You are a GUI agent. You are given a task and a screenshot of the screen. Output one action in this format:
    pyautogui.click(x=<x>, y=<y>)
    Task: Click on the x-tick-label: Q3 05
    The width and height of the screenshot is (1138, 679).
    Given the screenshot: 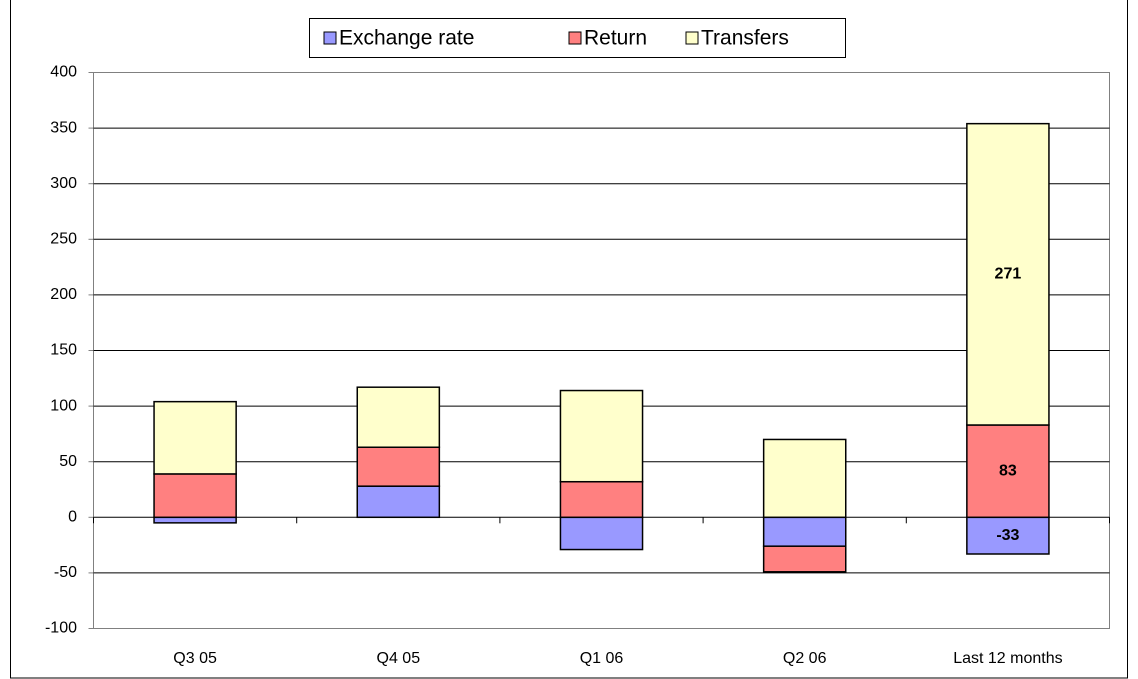 What is the action you would take?
    pyautogui.click(x=195, y=658)
    